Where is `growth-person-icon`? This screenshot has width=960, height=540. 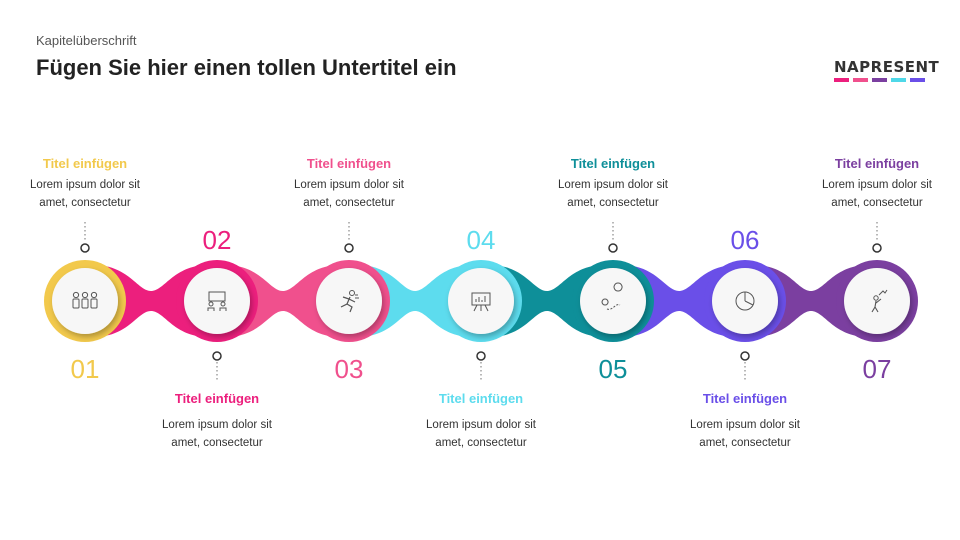
growth-person-icon is located at coordinates (879, 301).